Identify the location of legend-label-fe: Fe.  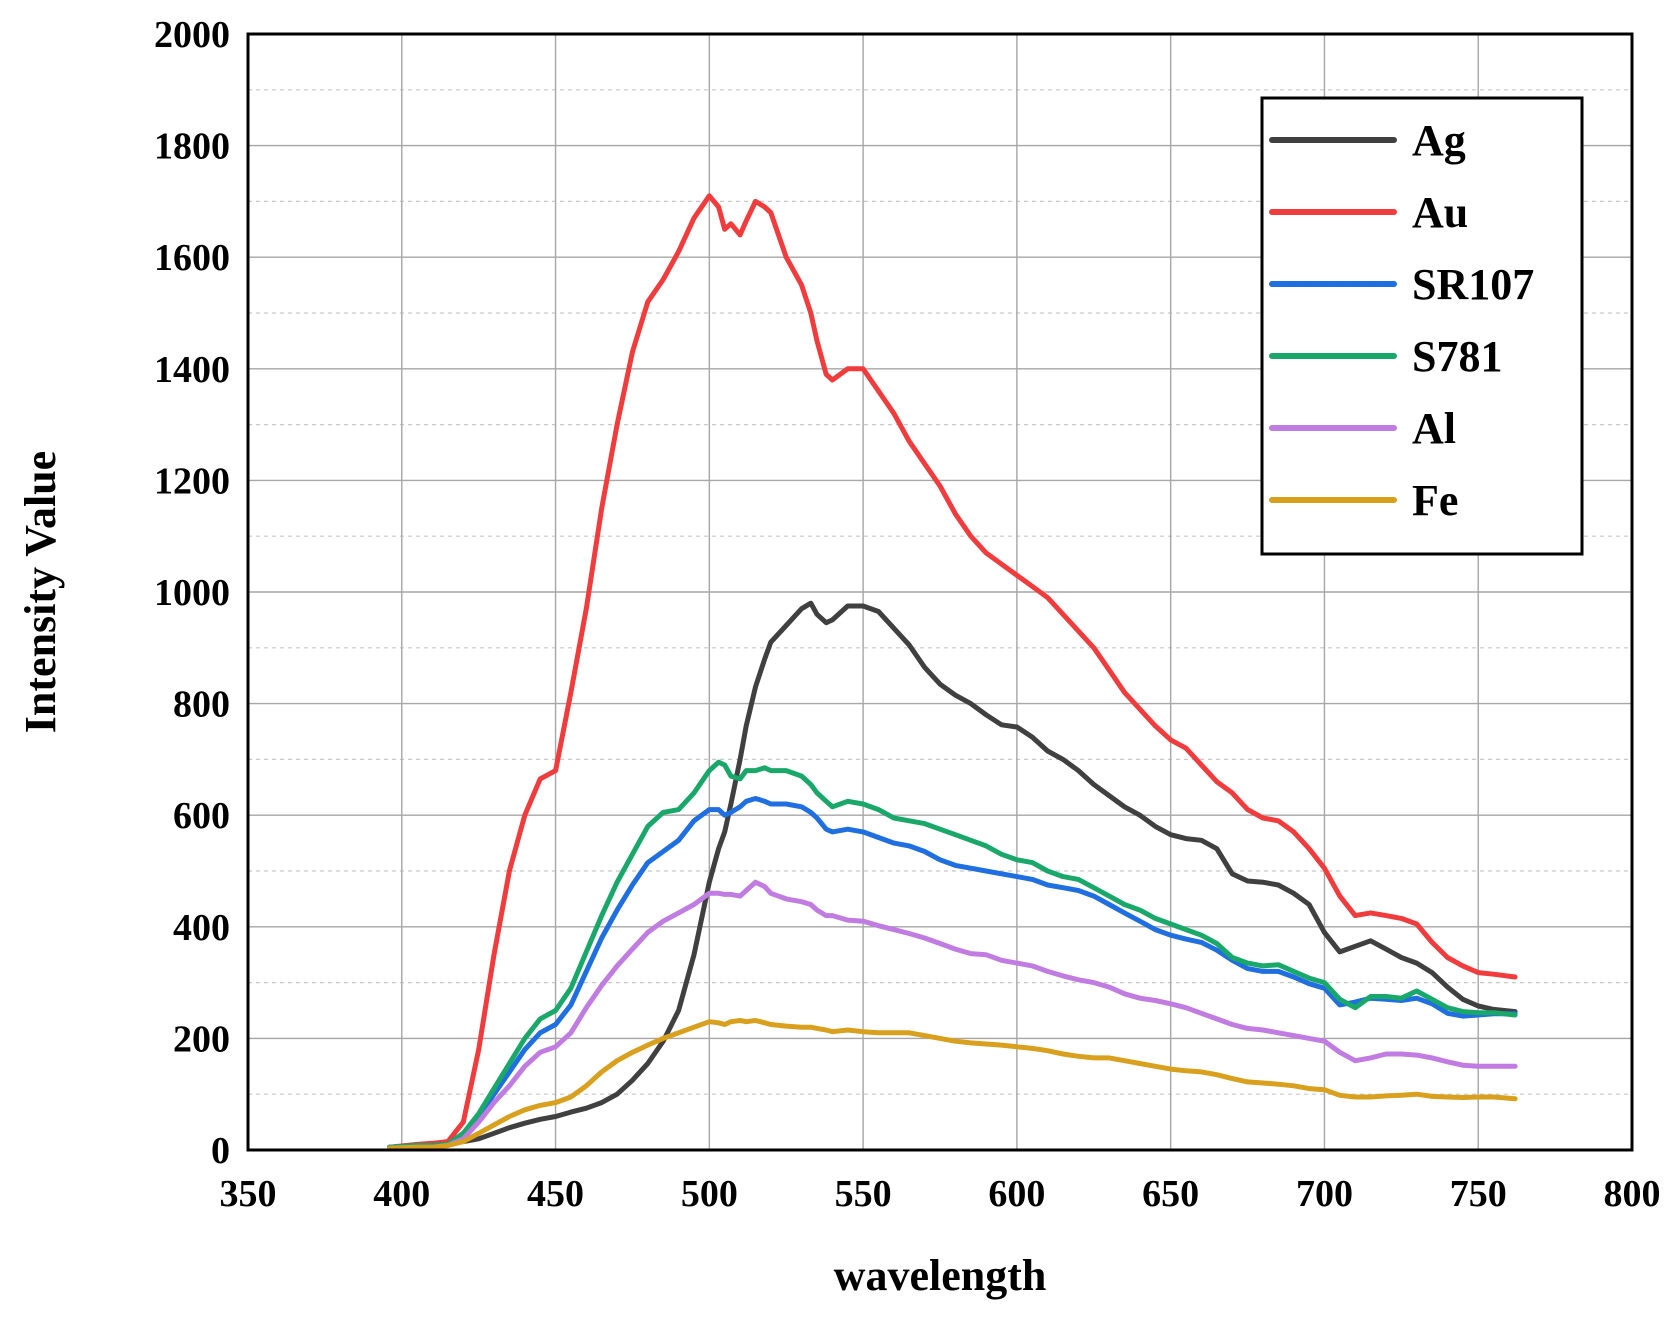
(1435, 500).